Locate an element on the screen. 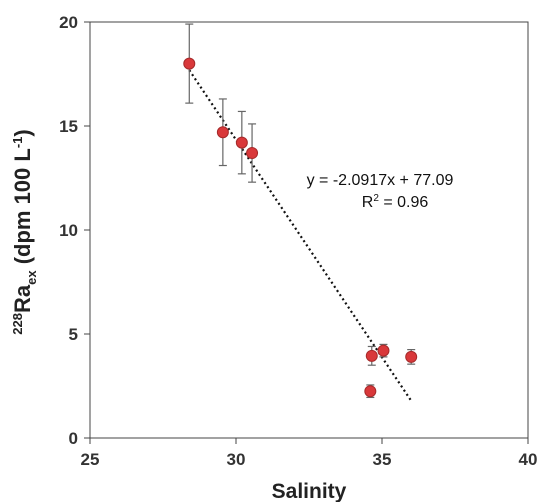 This screenshot has height=502, width=544. y-tick-label: 5 is located at coordinates (73, 334).